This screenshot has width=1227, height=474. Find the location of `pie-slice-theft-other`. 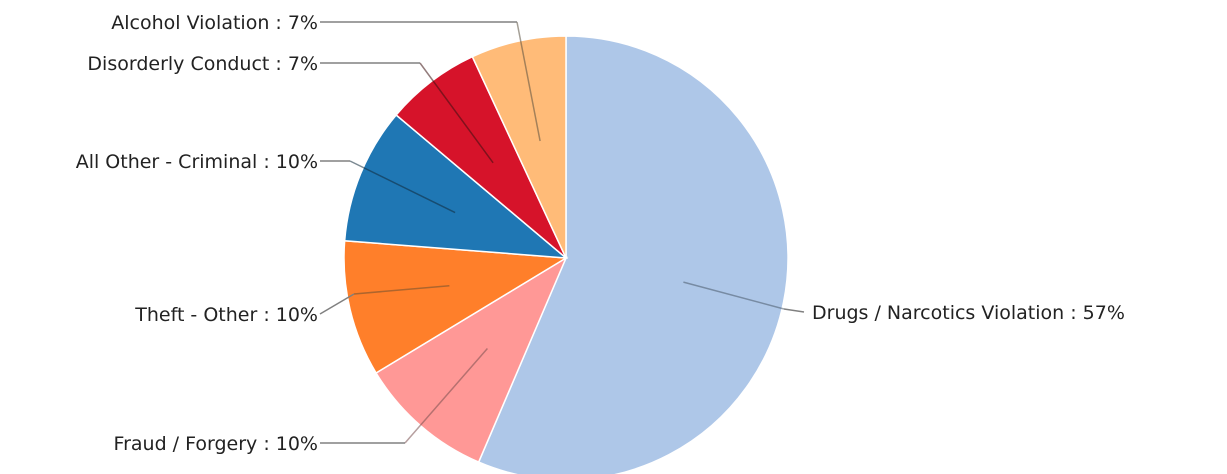

pie-slice-theft-other is located at coordinates (456, 306).